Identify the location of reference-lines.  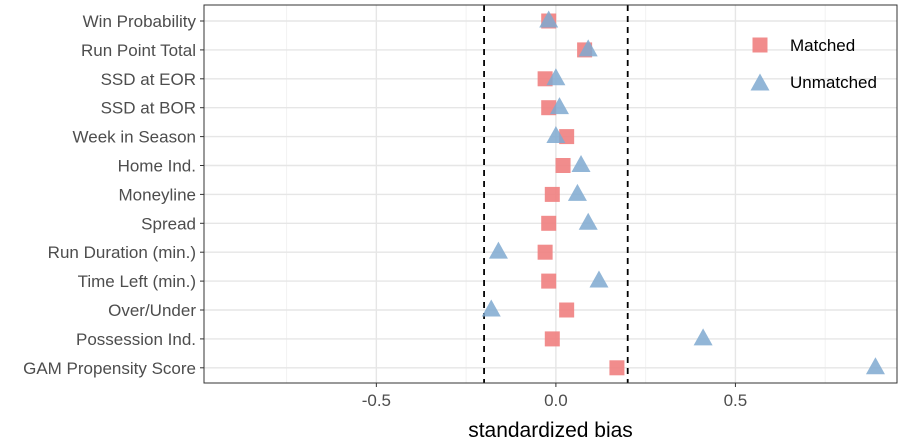
(556, 194).